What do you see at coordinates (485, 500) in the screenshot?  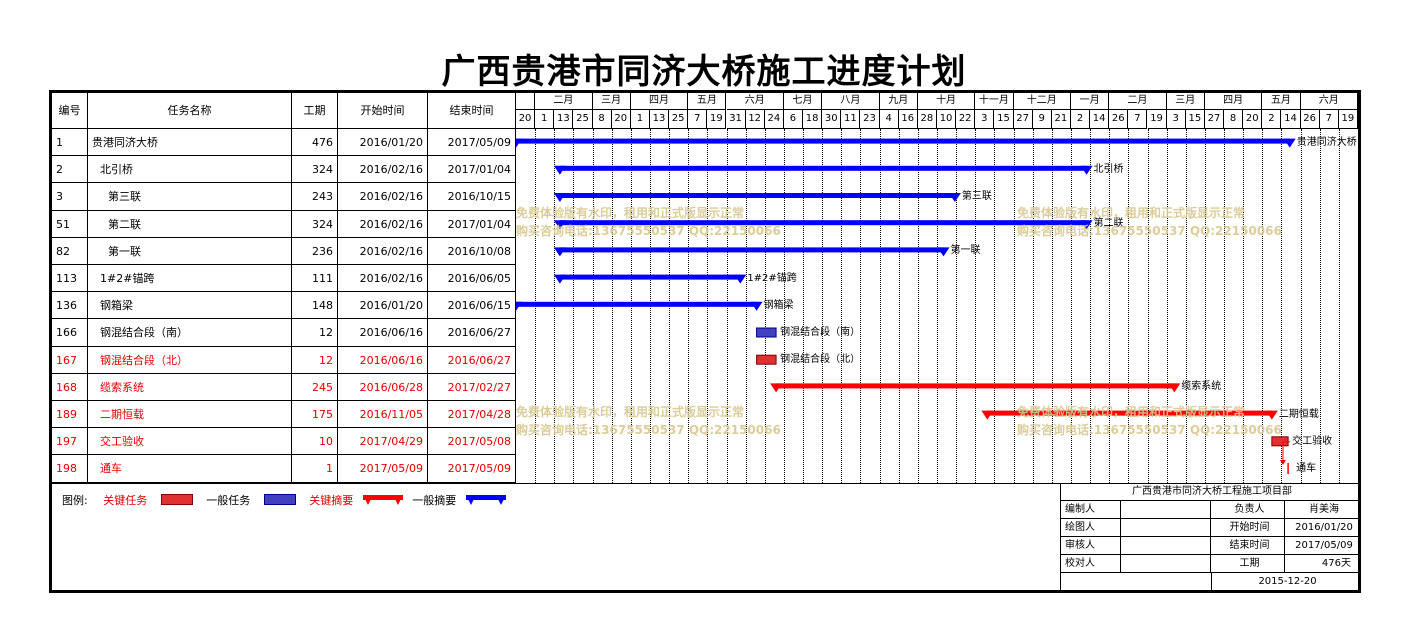 I see `legend-normal-summary-swatch` at bounding box center [485, 500].